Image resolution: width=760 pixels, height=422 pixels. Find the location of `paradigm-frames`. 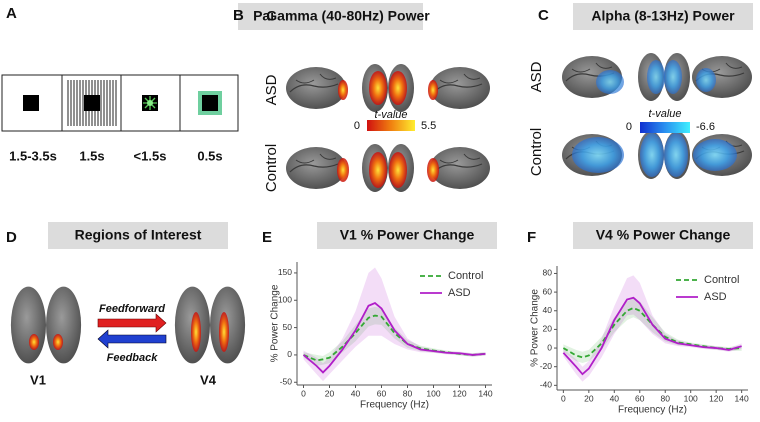

paradigm-frames is located at coordinates (120, 103).